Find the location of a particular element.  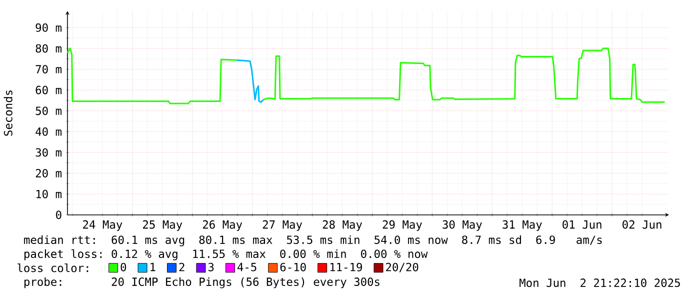

y-tick-label: 40 m is located at coordinates (49, 132).